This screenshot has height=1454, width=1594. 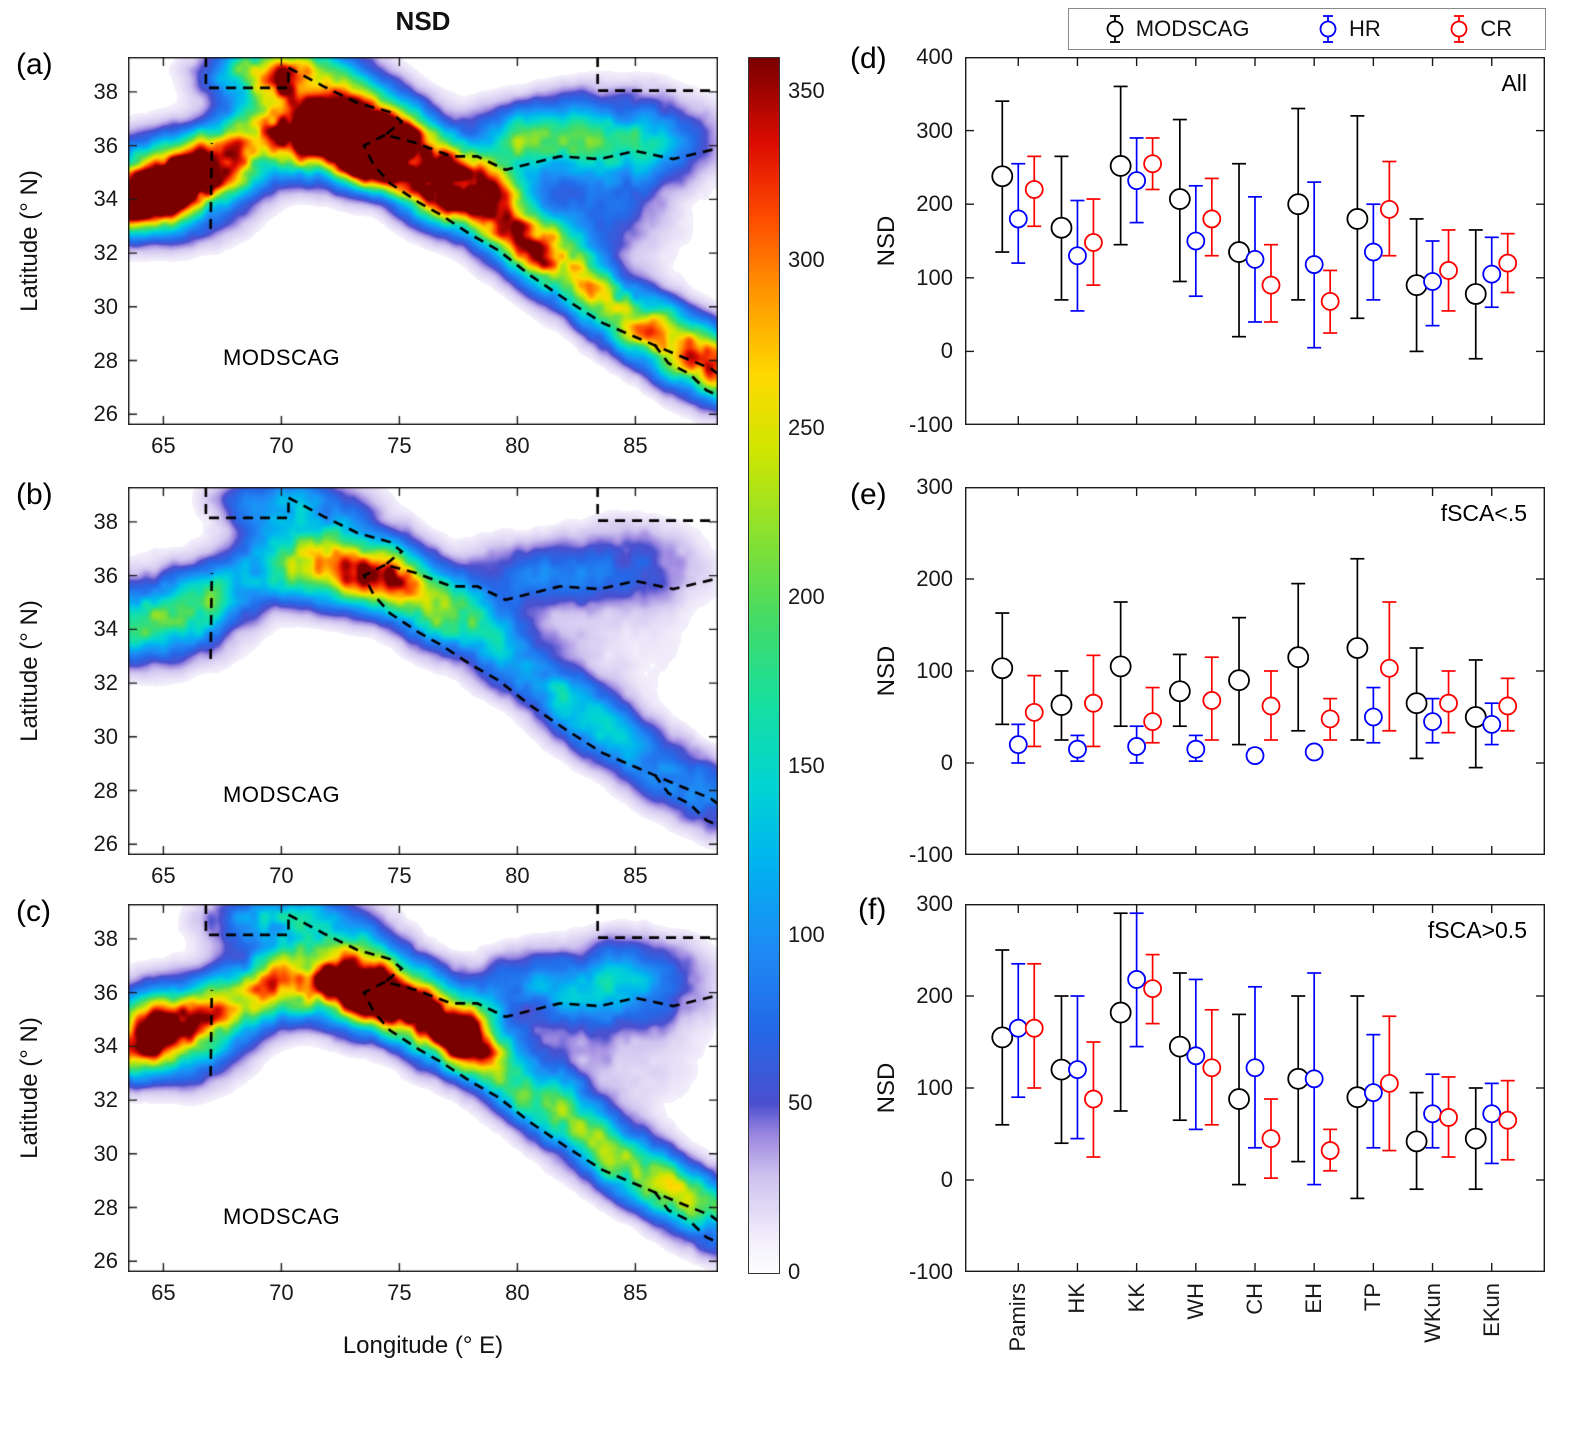 I want to click on ylabel-latitude-a: Latitude (° N), so click(x=29, y=241).